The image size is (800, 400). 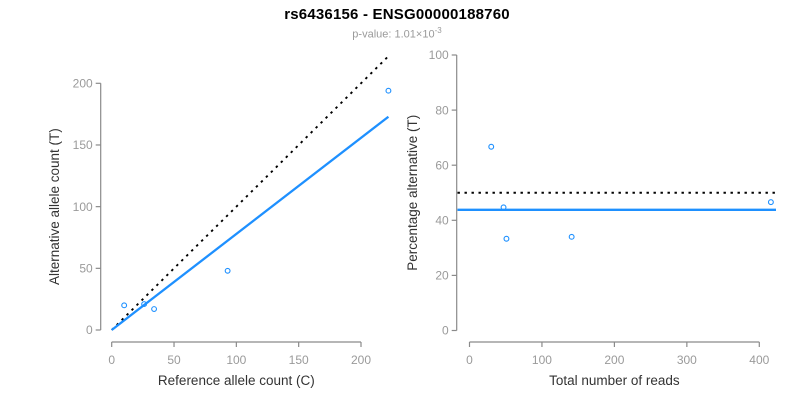 I want to click on pvalue-exponent: -3, so click(x=438, y=30).